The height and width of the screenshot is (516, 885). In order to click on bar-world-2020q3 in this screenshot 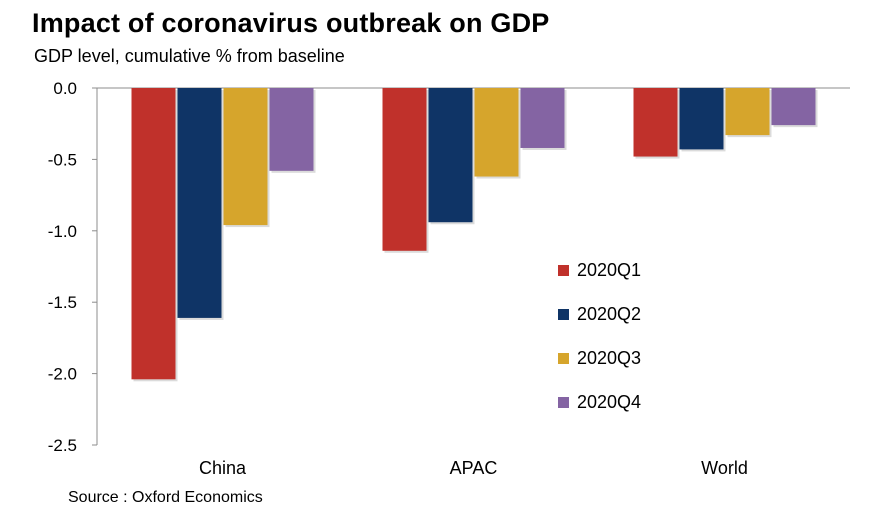, I will do `click(747, 112)`.